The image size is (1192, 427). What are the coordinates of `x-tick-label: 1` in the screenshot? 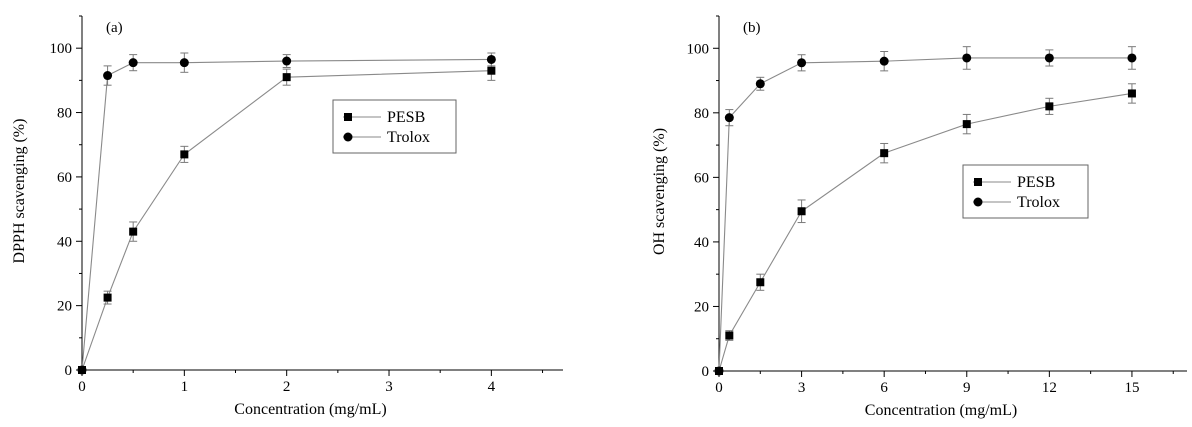 It's located at (185, 387).